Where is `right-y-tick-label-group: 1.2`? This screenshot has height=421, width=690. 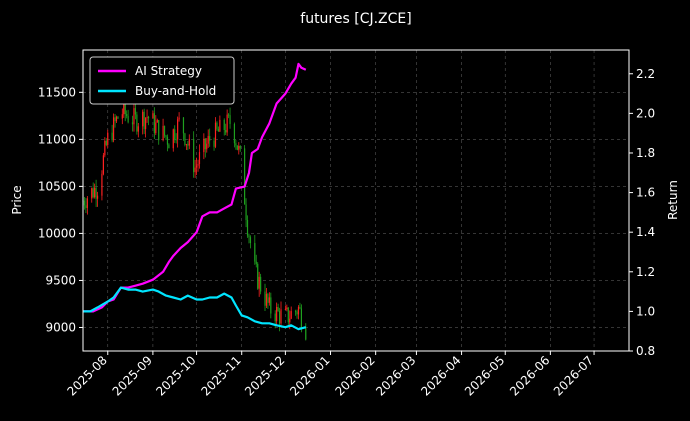 right-y-tick-label-group: 1.2 is located at coordinates (645, 272).